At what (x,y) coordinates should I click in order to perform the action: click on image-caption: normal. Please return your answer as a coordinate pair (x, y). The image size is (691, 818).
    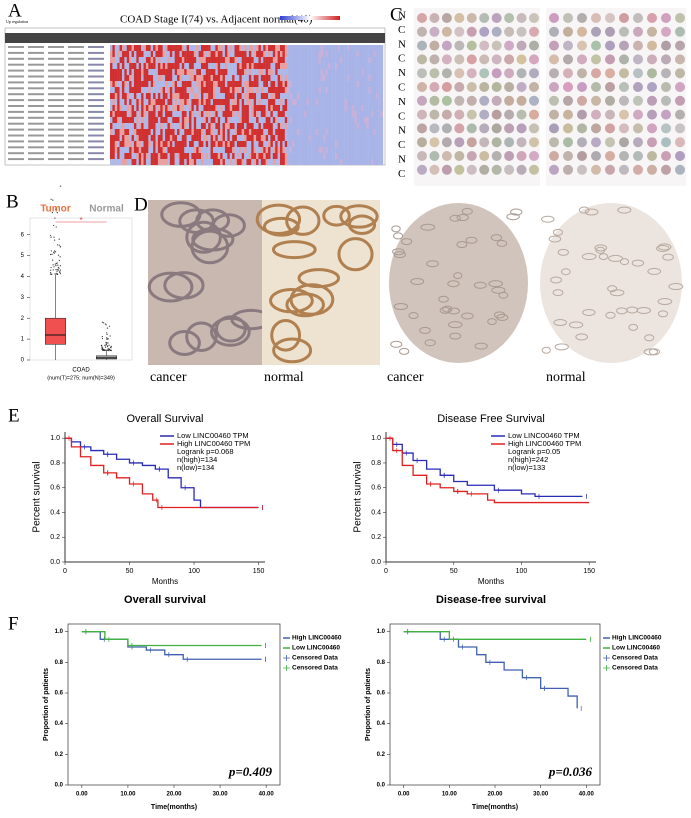
    Looking at the image, I should click on (566, 377).